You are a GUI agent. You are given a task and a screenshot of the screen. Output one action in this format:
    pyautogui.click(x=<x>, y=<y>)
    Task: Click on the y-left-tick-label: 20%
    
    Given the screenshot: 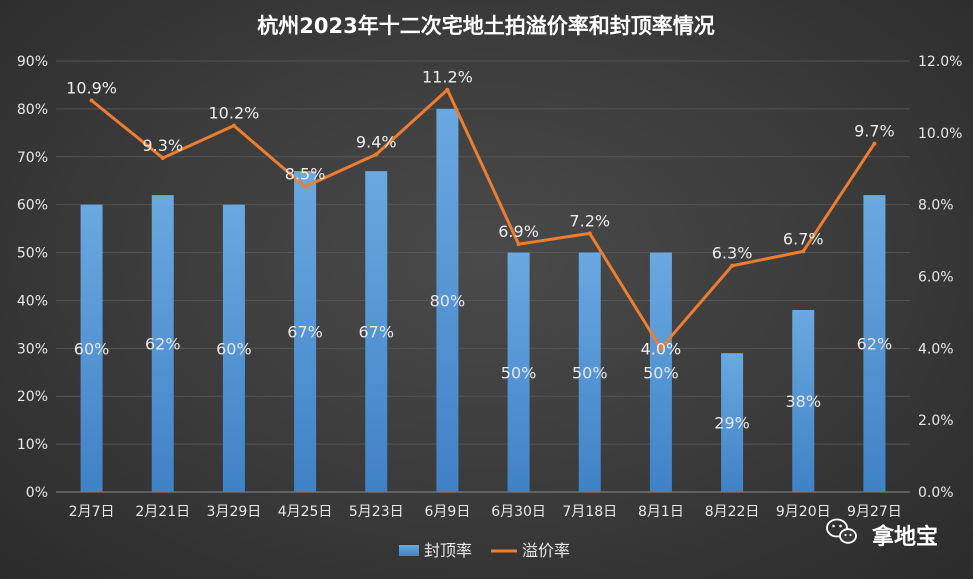 What is the action you would take?
    pyautogui.click(x=32, y=397)
    